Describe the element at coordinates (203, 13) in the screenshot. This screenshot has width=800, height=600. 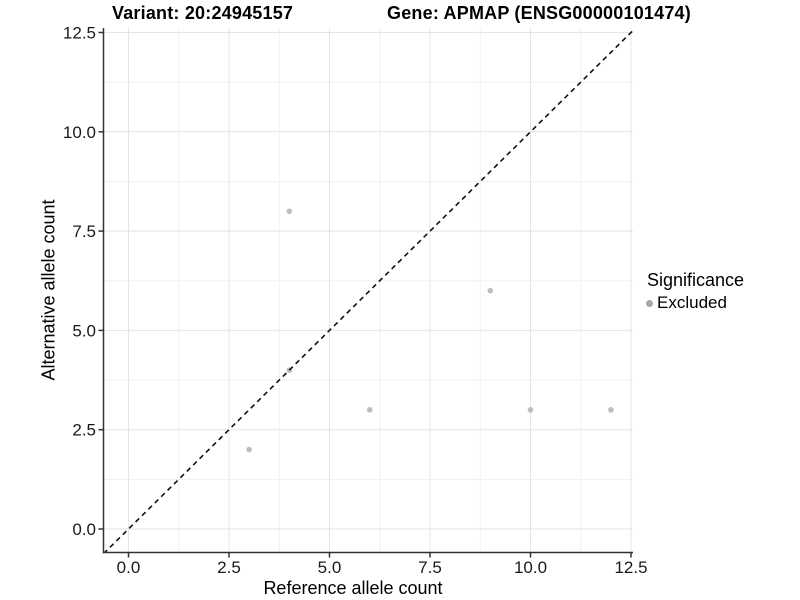
I see `plot-title-variant: Variant: 20:24945157` at that location.